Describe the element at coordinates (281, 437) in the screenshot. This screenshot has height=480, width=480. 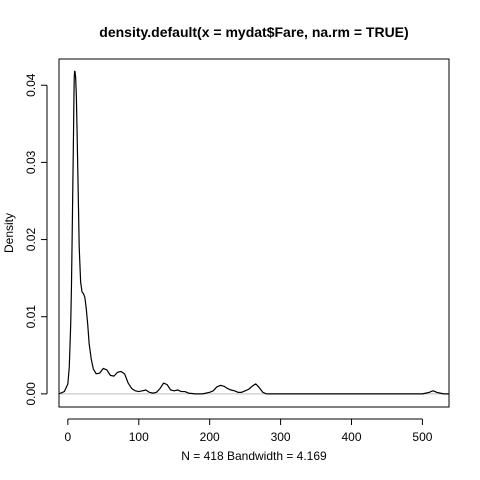
I see `x-tick-label: 300` at that location.